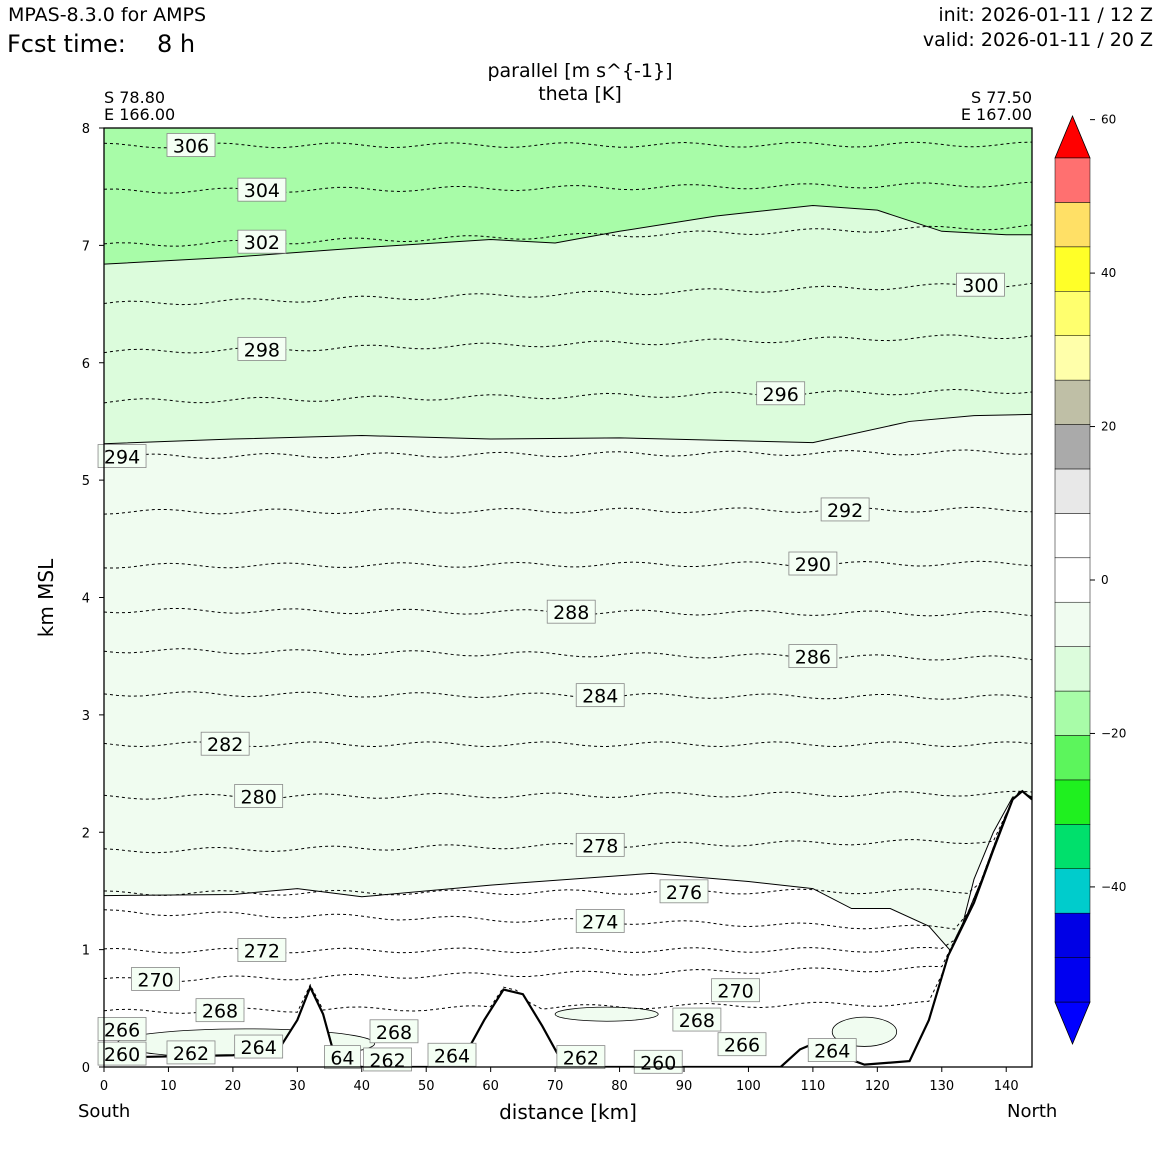 This screenshot has width=1160, height=1160. What do you see at coordinates (1037, 40) in the screenshot?
I see `valid-time: valid: 2026-01-11 / 20 Z` at bounding box center [1037, 40].